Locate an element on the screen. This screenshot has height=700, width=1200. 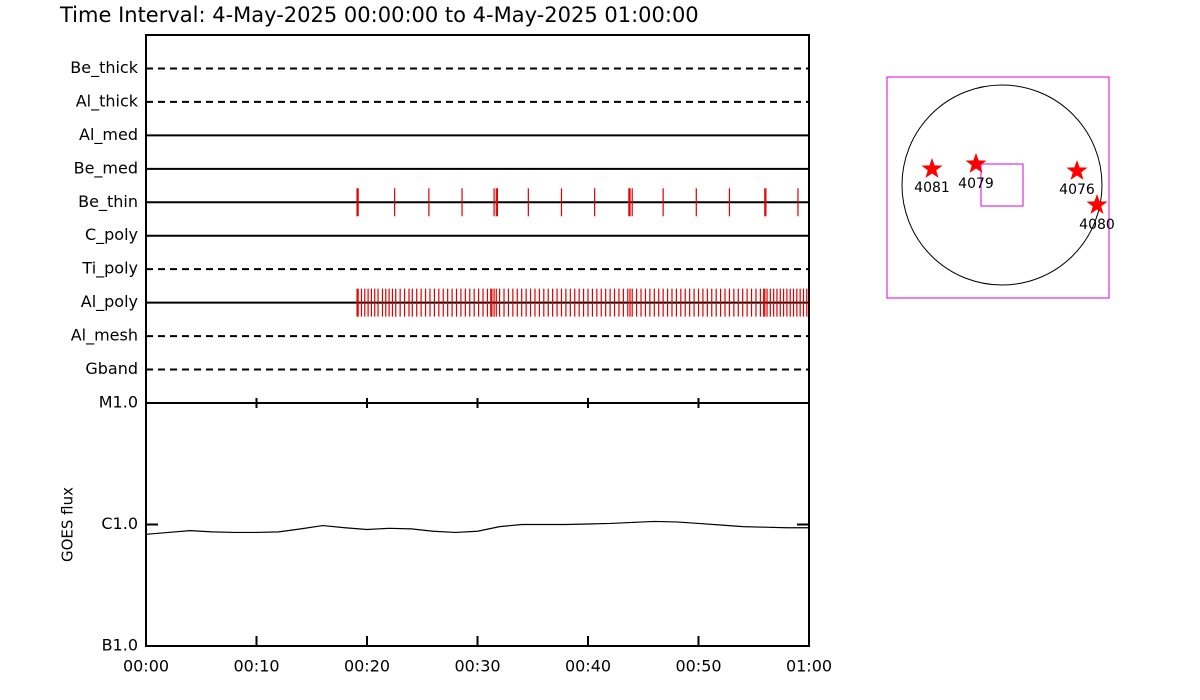
y-tick-label: M1.0 is located at coordinates (118, 402).